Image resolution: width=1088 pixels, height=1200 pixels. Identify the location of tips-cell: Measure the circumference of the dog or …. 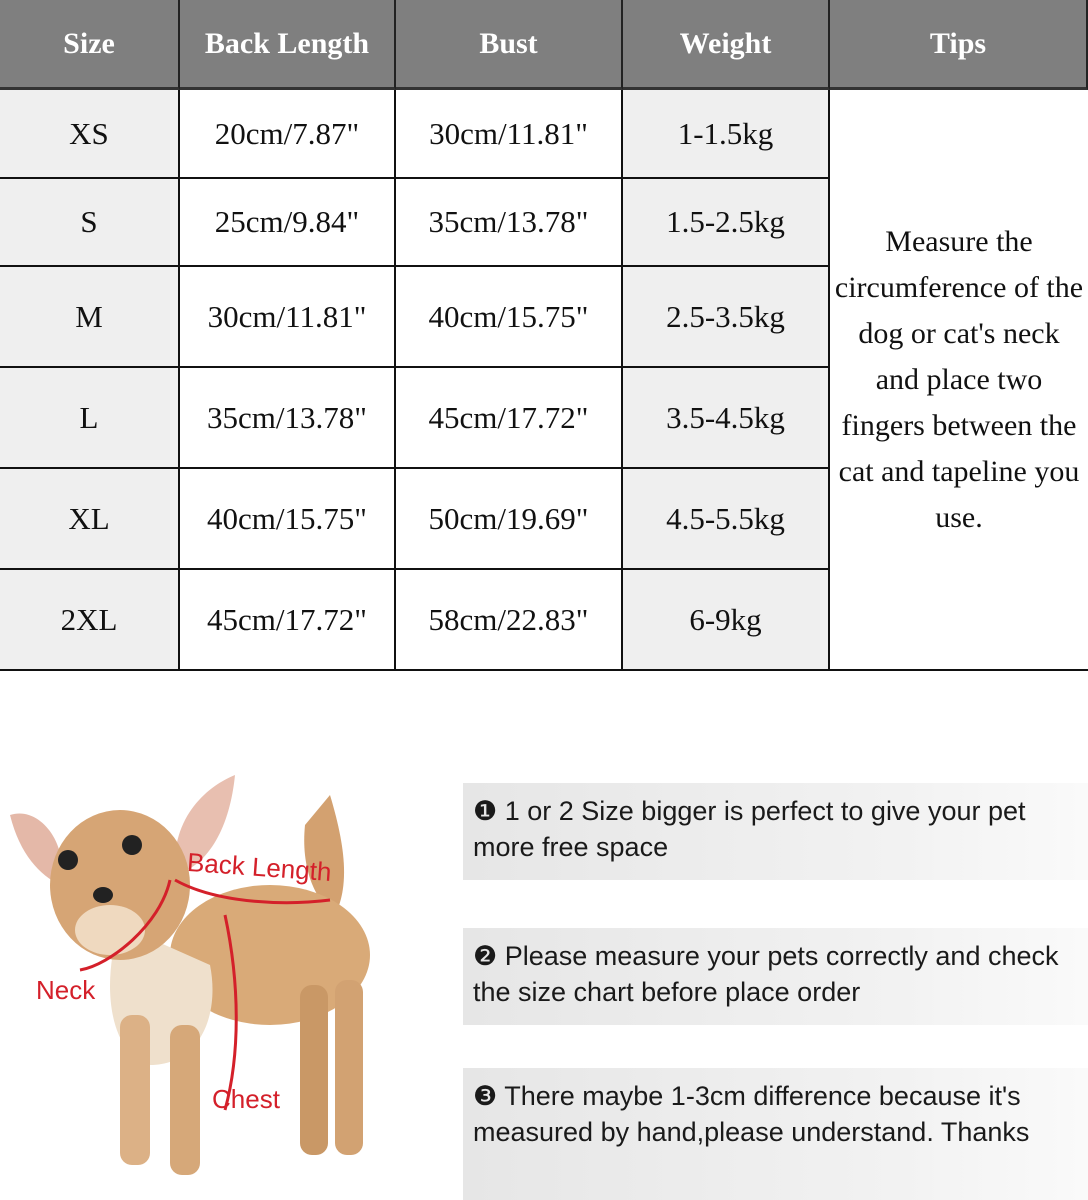
(959, 380).